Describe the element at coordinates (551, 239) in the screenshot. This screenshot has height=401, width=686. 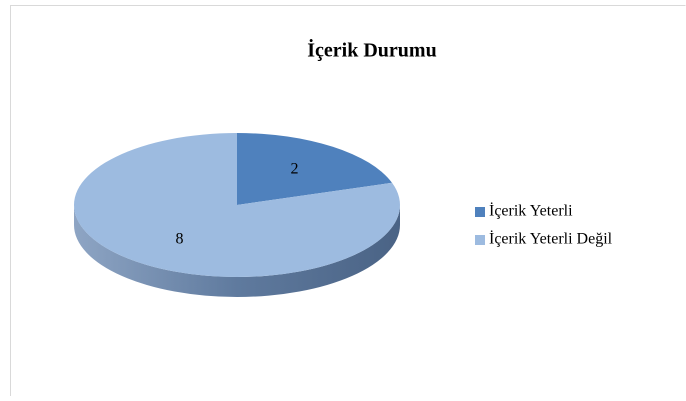
I see `legend-label: İçerik Yeterli Değil` at that location.